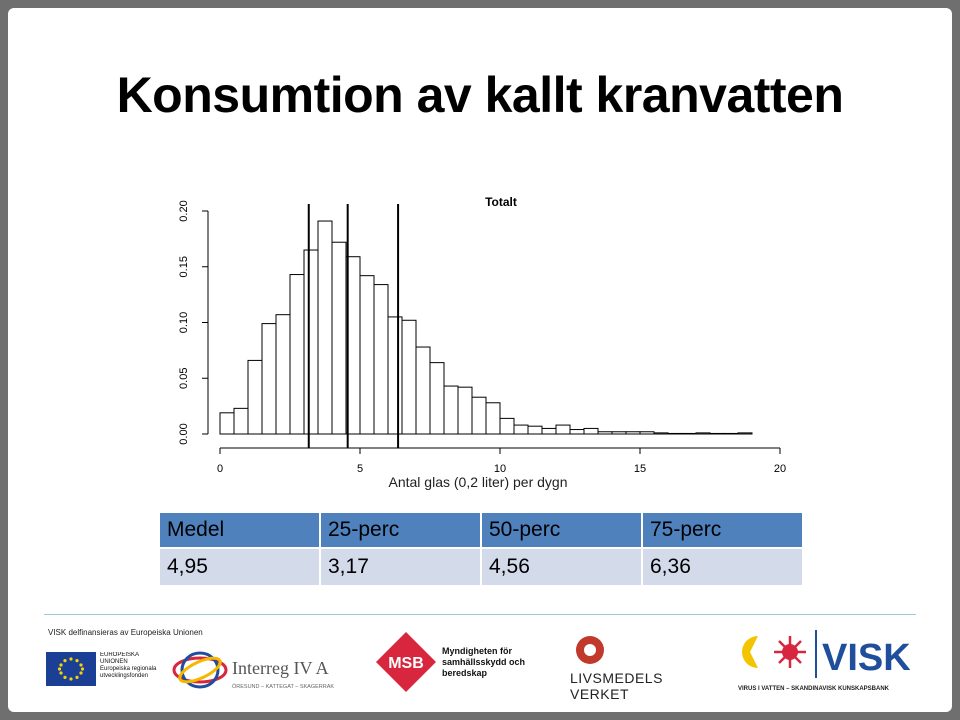  I want to click on stats-header-50-perc: 50-perc, so click(561, 530).